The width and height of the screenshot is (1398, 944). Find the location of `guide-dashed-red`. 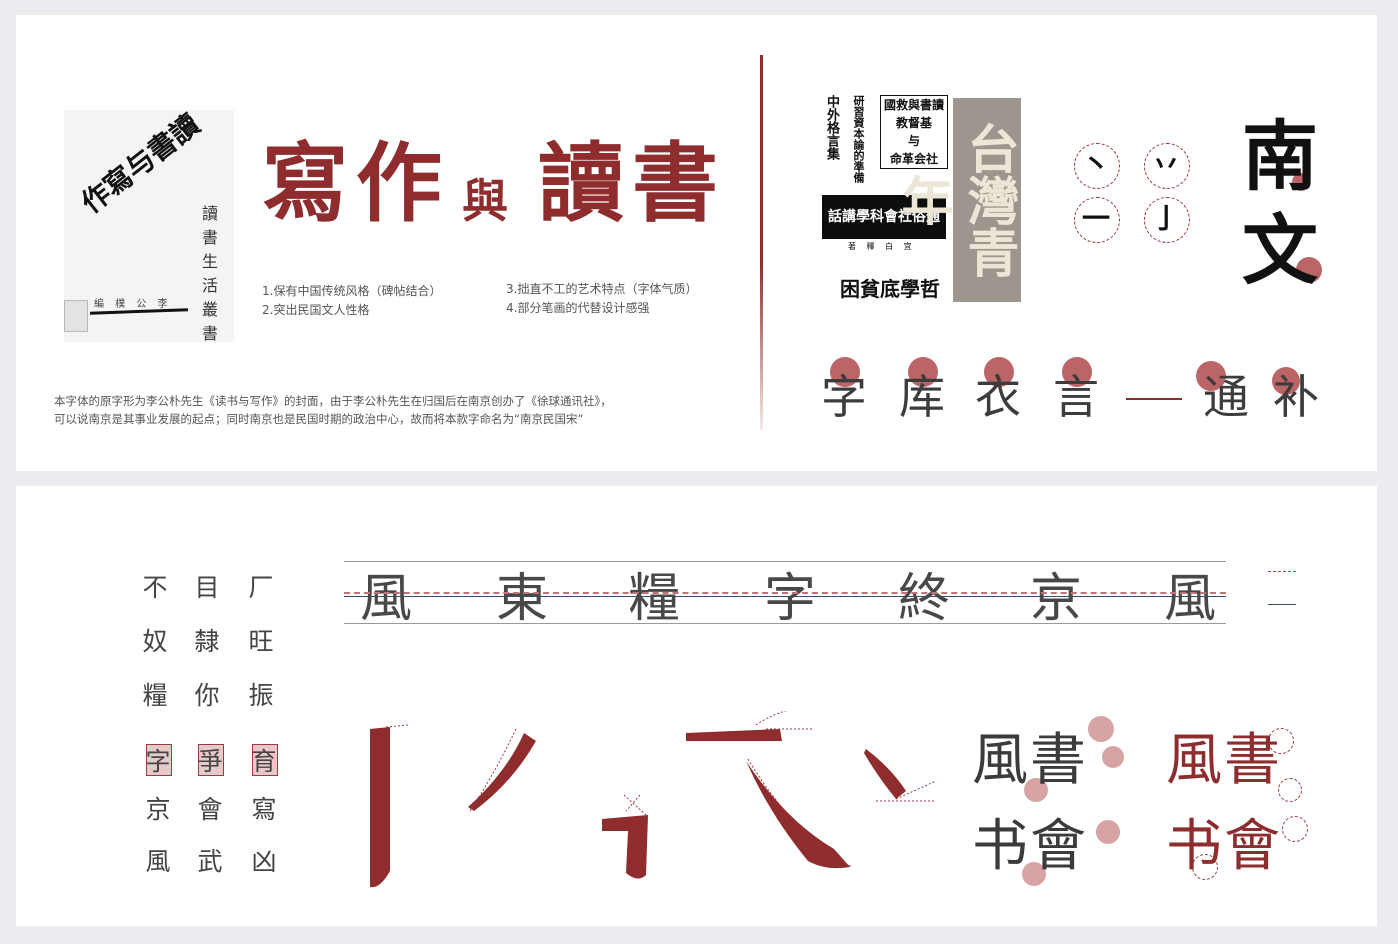

guide-dashed-red is located at coordinates (785, 593).